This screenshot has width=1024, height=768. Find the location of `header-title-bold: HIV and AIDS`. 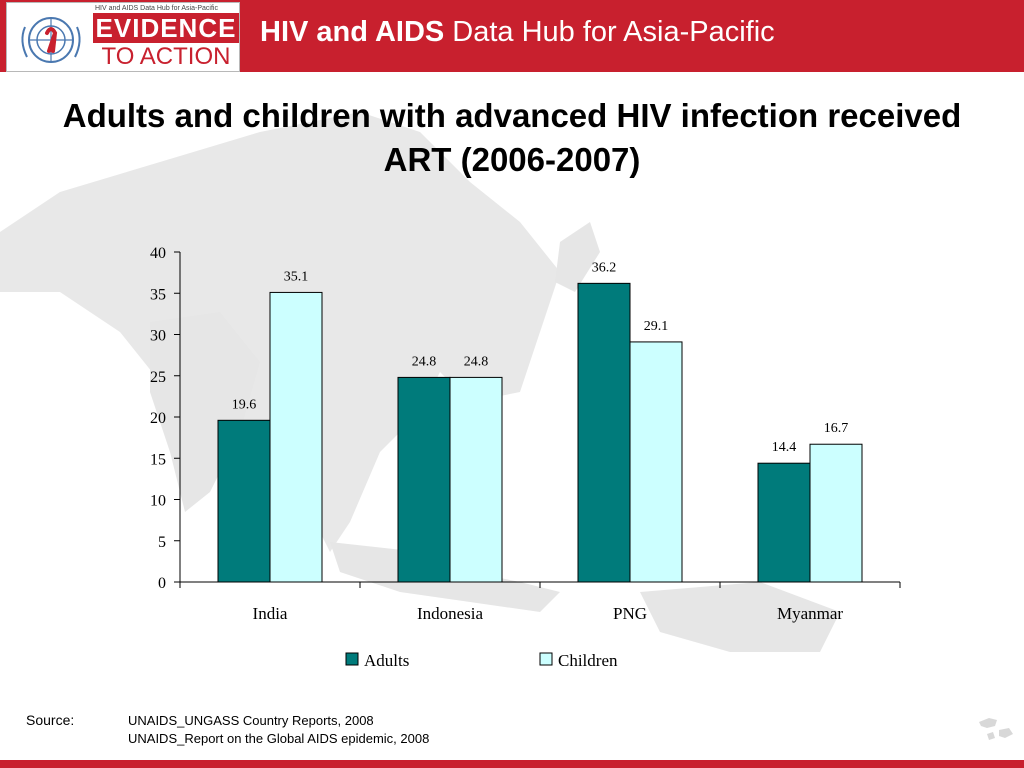

header-title-bold: HIV and AIDS is located at coordinates (352, 32).